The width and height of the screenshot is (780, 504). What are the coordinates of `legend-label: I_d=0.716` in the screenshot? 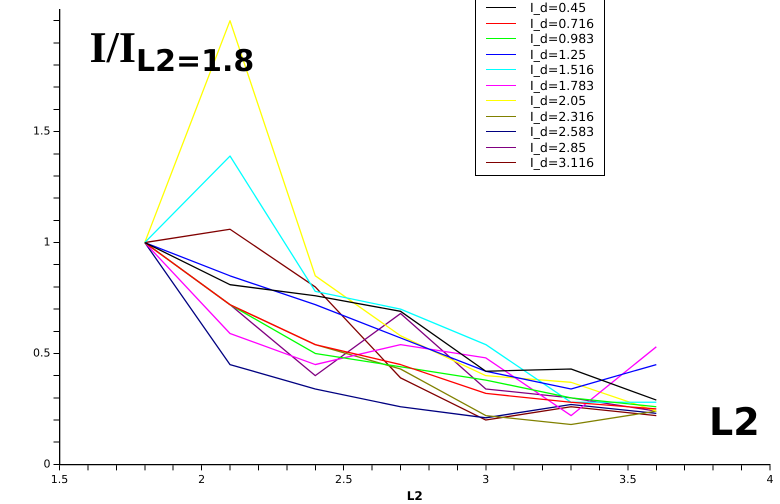 It's located at (562, 23).